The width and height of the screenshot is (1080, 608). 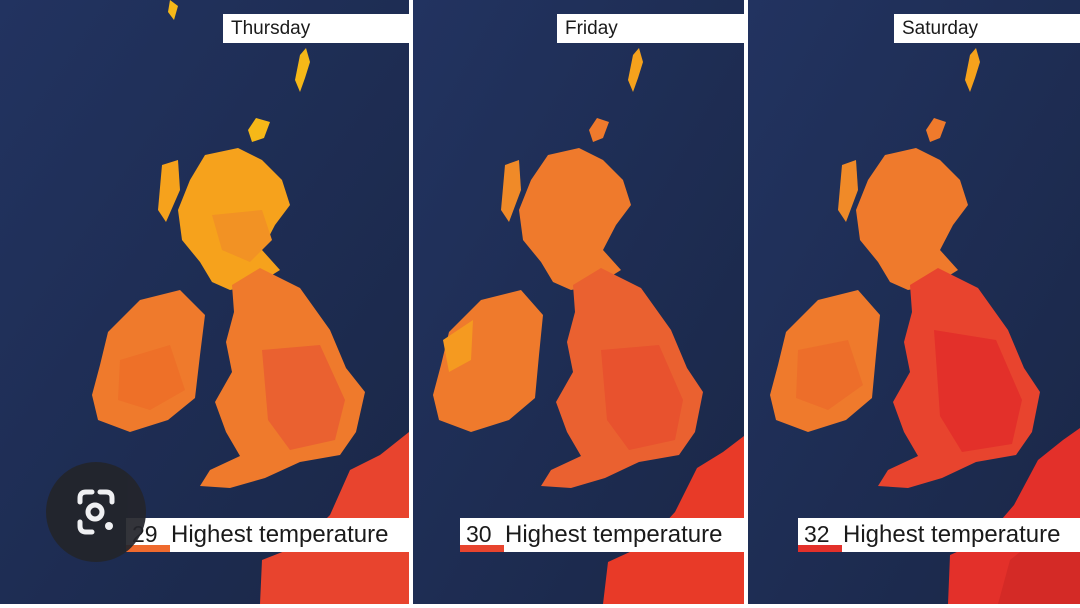 What do you see at coordinates (650, 28) in the screenshot?
I see `day-label-friday: Friday` at bounding box center [650, 28].